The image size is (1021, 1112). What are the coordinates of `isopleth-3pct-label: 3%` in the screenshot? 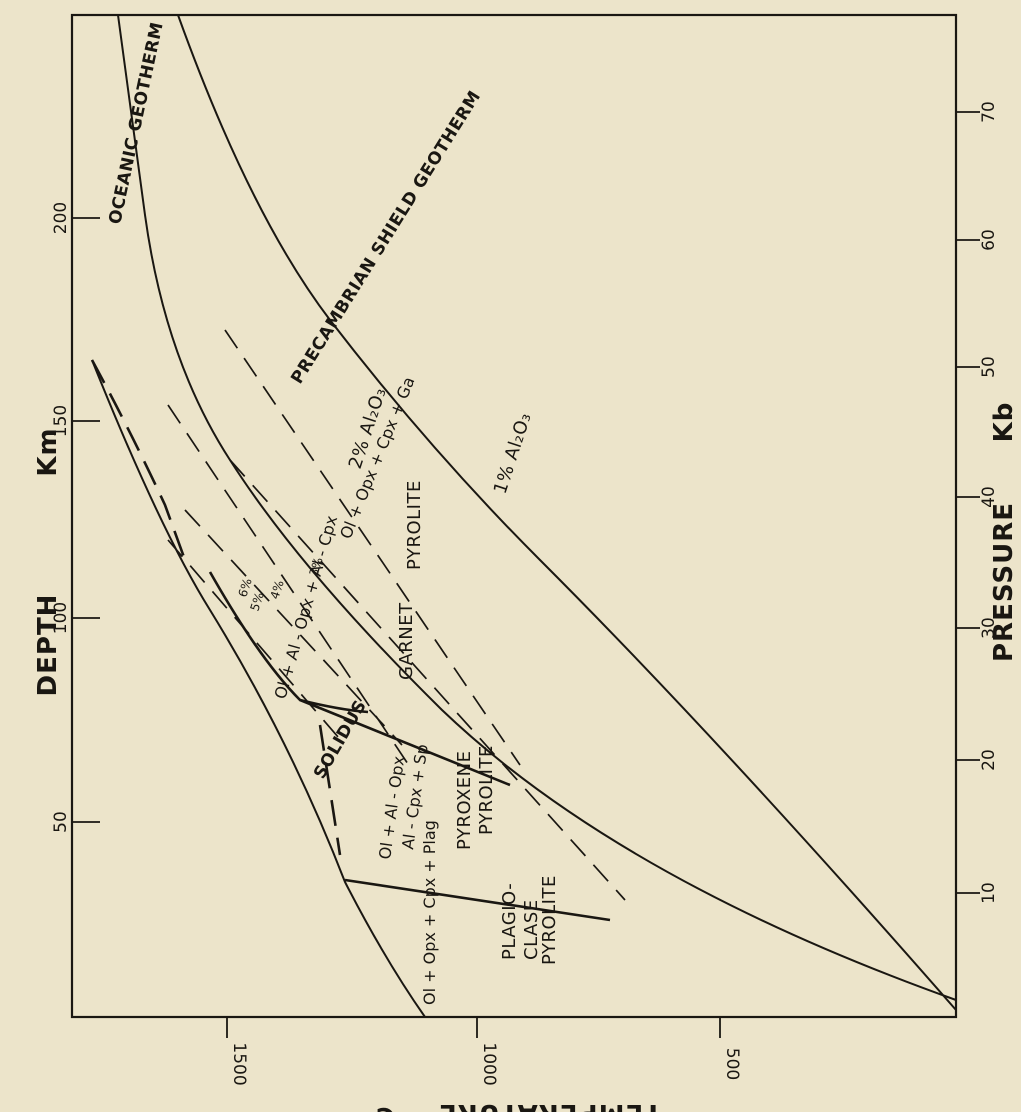 It's located at (316, 566).